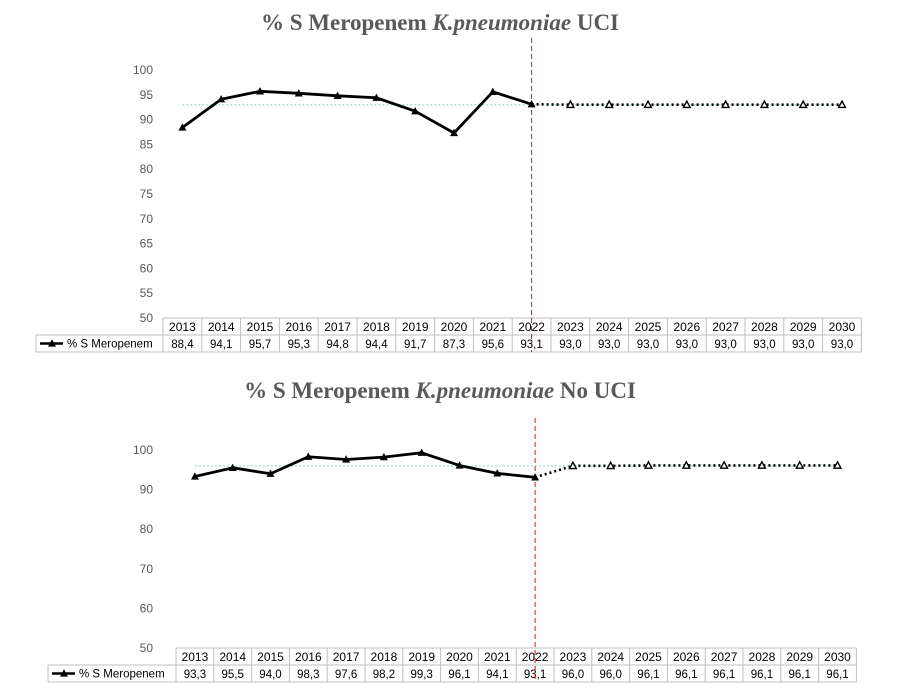 This screenshot has width=900, height=690. I want to click on x-tick-label: 2022, so click(535, 657).